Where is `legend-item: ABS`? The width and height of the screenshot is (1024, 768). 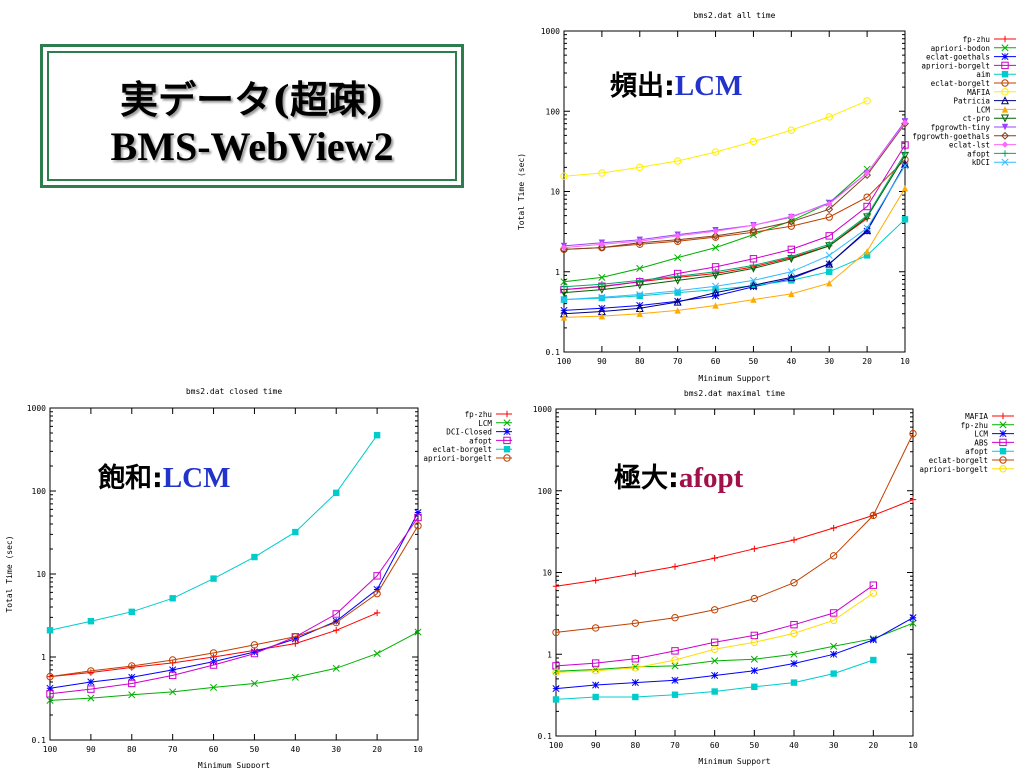
legend-item: ABS is located at coordinates (994, 442).